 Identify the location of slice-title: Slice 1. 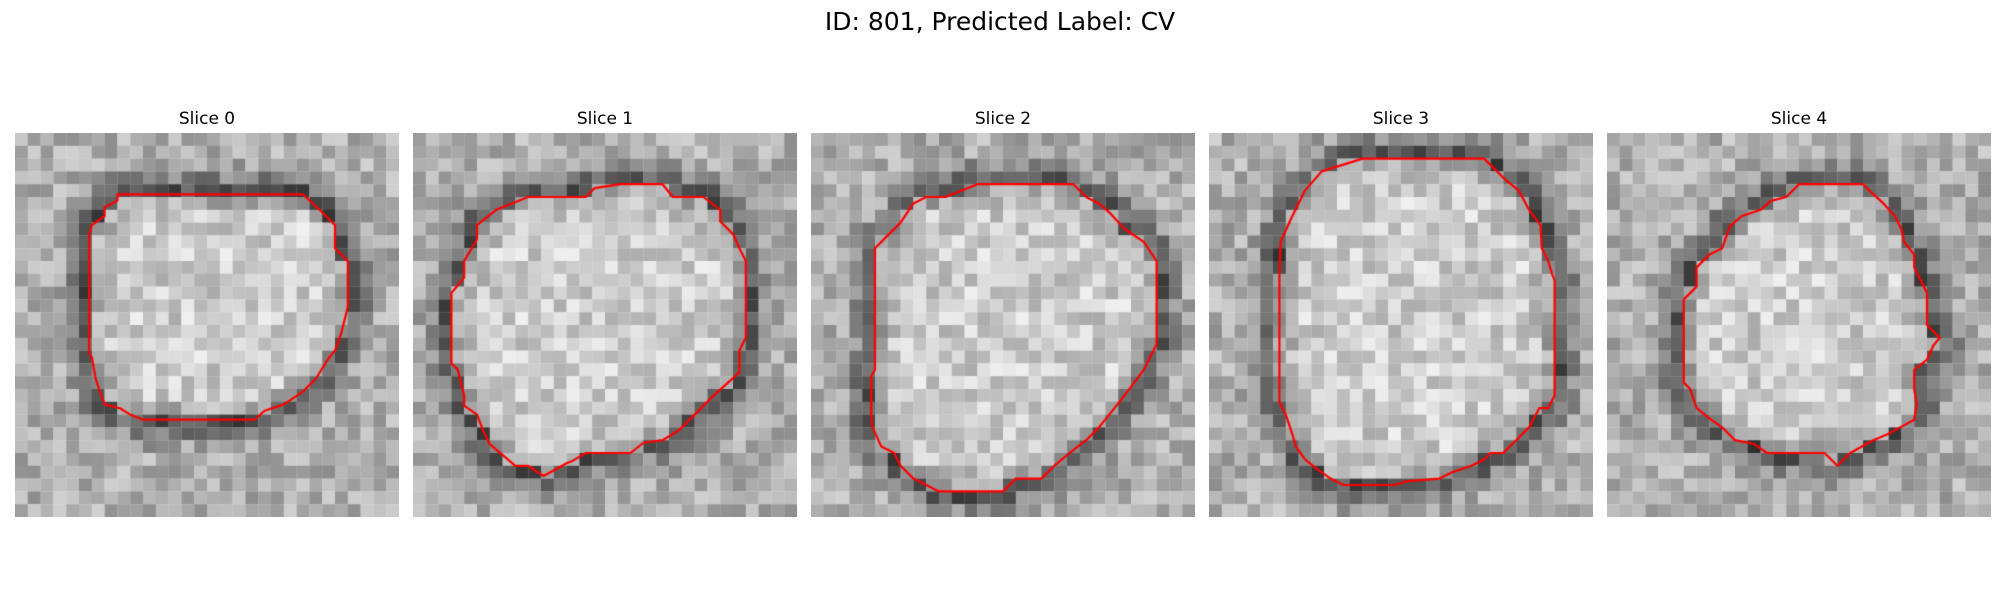
(605, 119).